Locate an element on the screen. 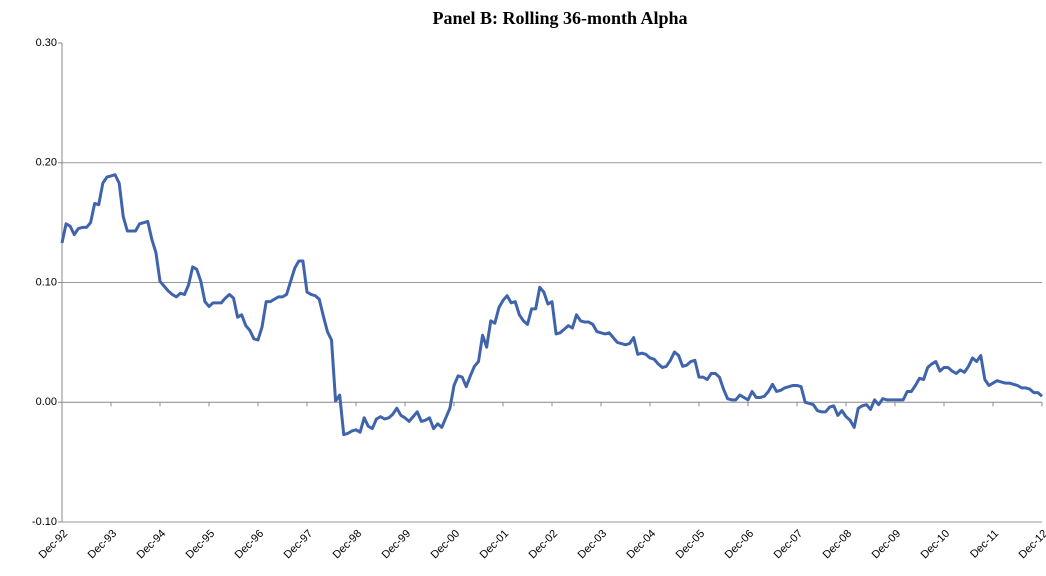  x-tick-label: Dec-04 is located at coordinates (642, 545).